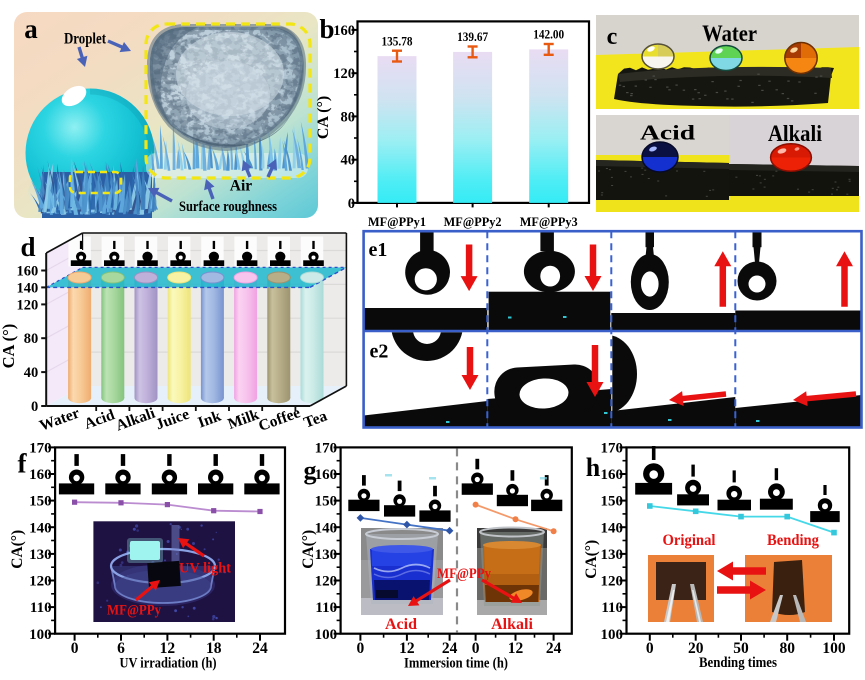 The height and width of the screenshot is (680, 865). What do you see at coordinates (379, 351) in the screenshot?
I see `svg-text: e2` at bounding box center [379, 351].